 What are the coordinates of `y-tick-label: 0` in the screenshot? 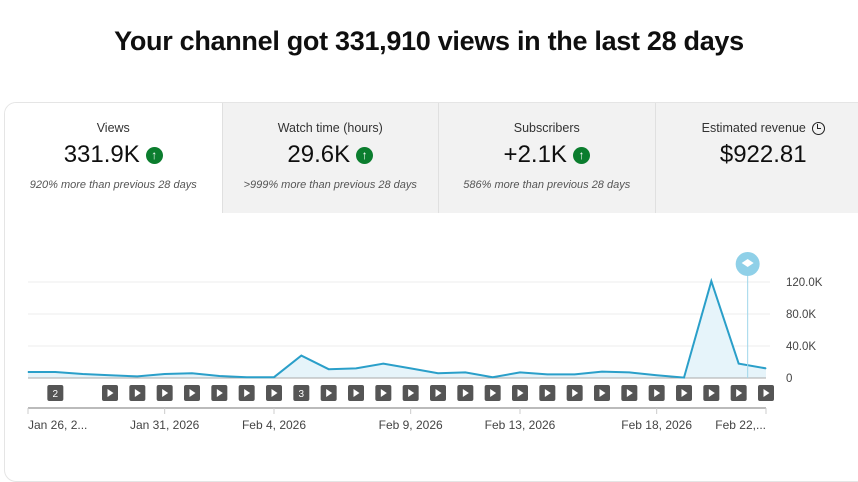 It's located at (789, 379).